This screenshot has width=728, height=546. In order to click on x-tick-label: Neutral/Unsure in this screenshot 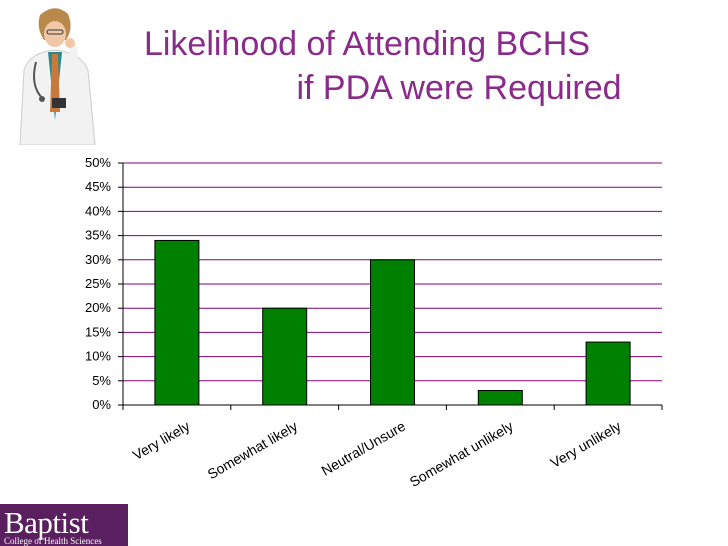, I will do `click(363, 448)`.